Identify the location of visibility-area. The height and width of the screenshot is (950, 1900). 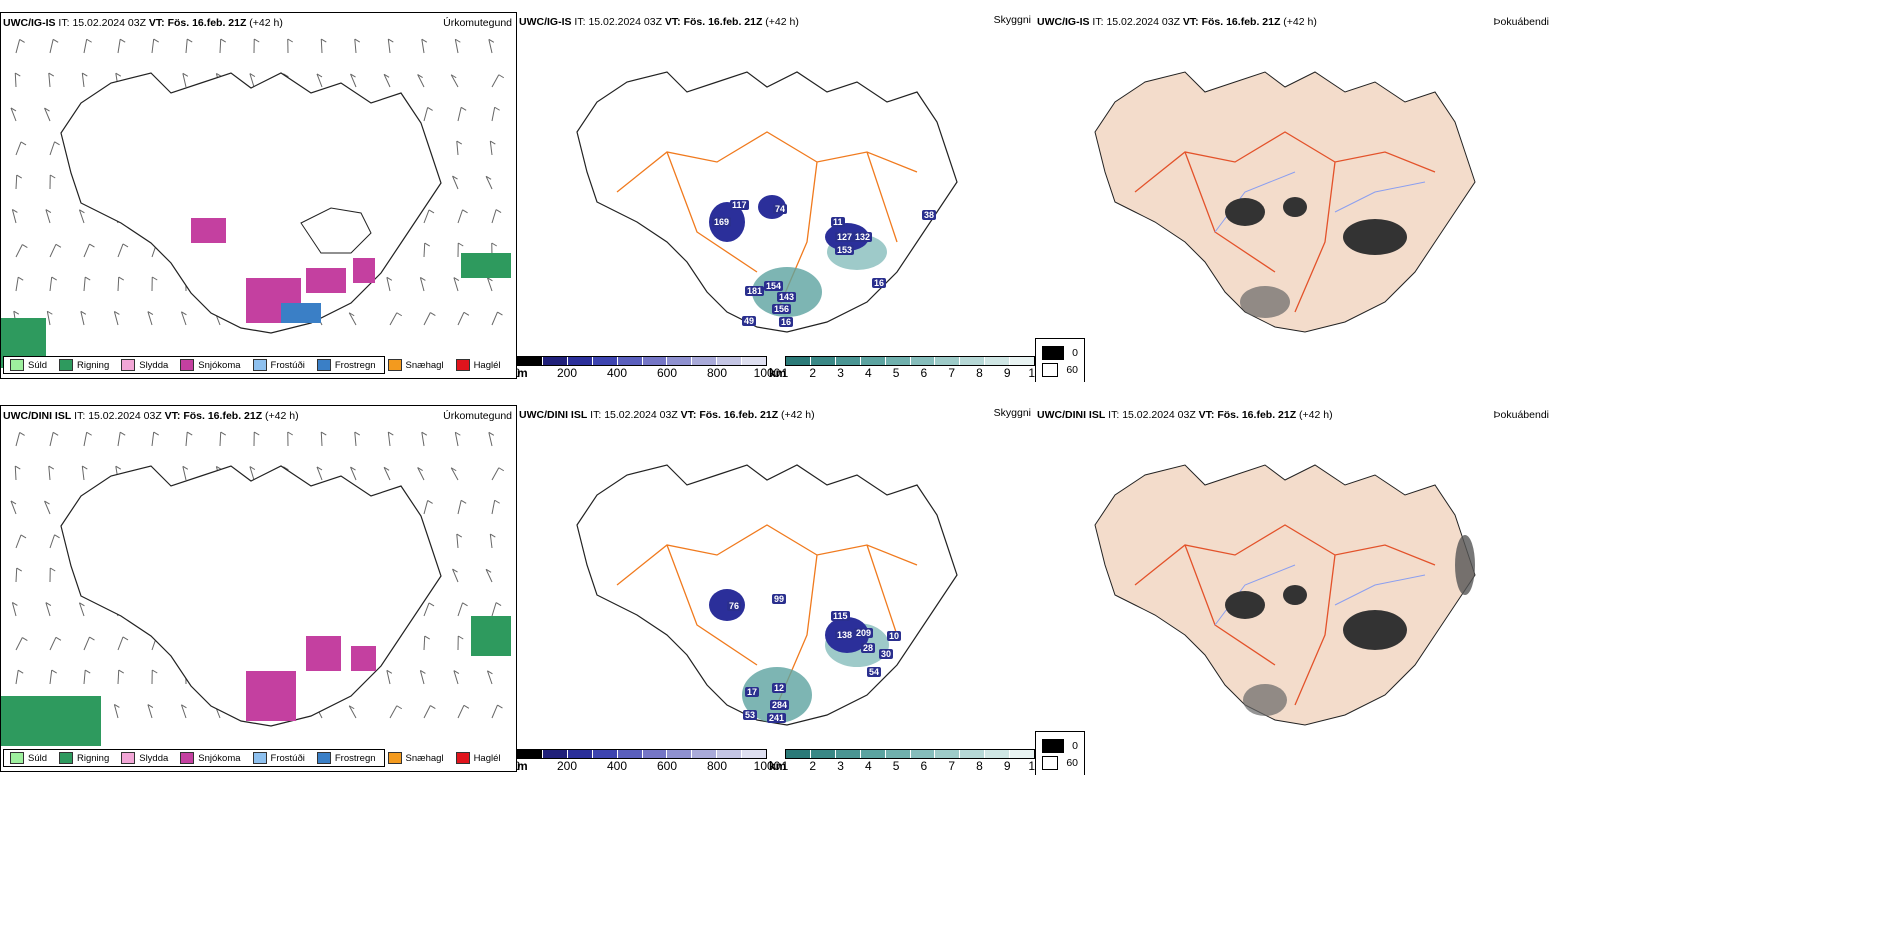
(777, 695).